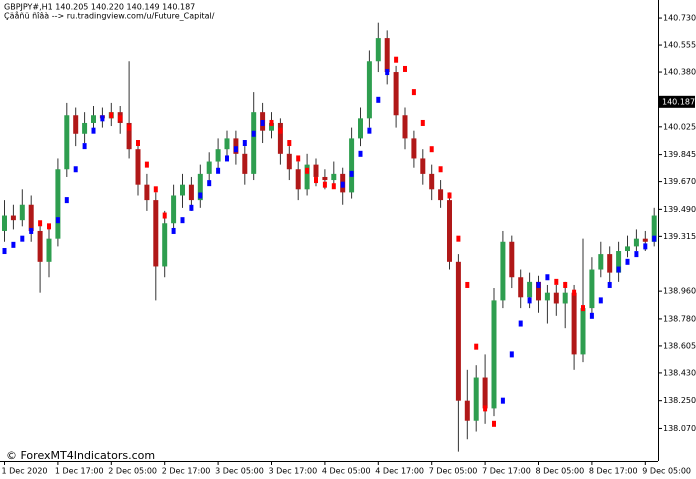  I want to click on x-tick-label: 7 Dec 17:00, so click(506, 471).